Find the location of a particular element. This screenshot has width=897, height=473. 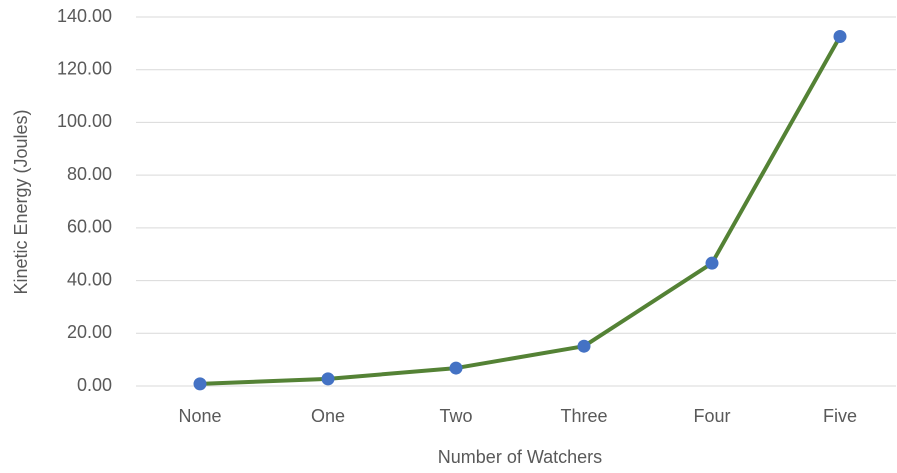

y-tick-label: 100.00 is located at coordinates (84, 121).